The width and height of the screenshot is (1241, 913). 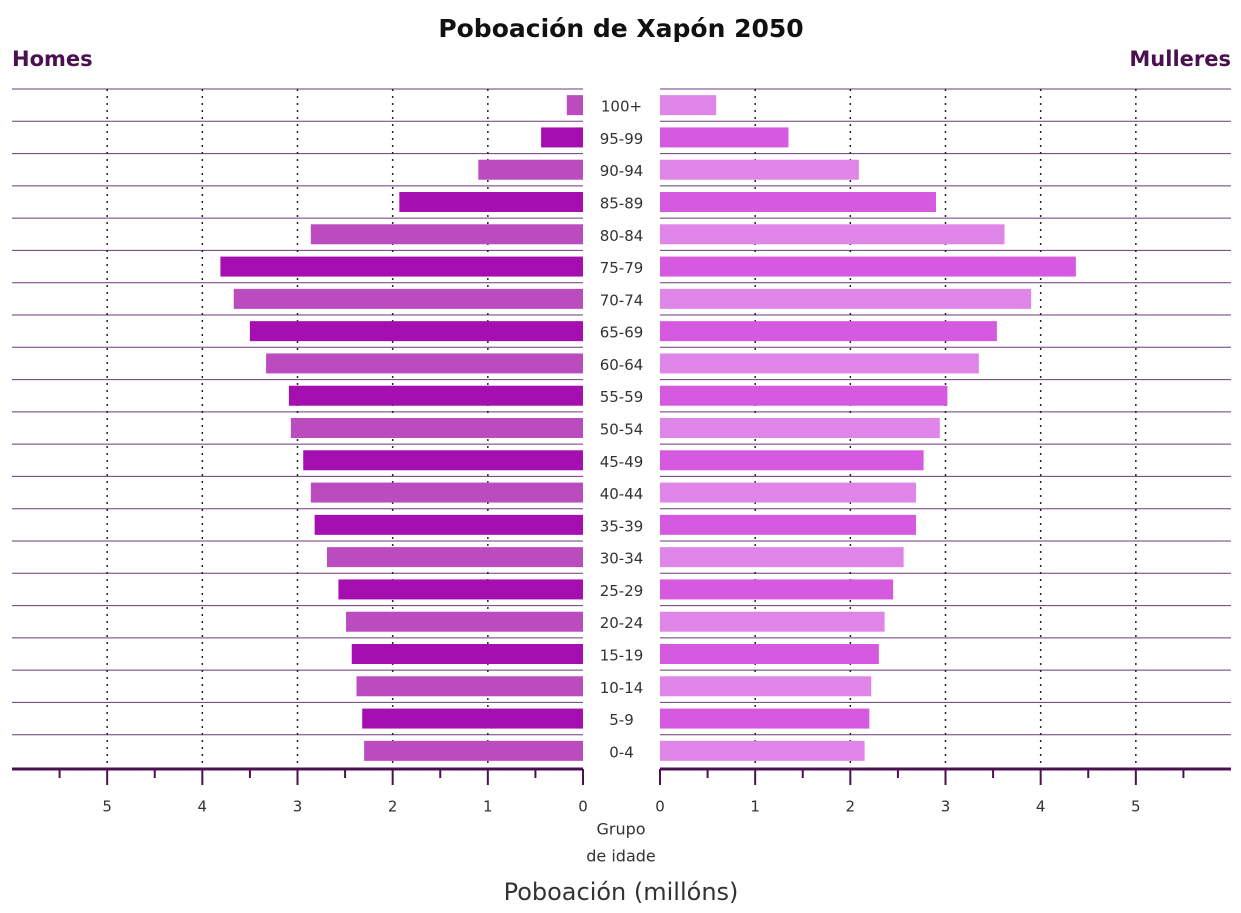 What do you see at coordinates (621, 856) in the screenshot?
I see `category-axis-label: de idade` at bounding box center [621, 856].